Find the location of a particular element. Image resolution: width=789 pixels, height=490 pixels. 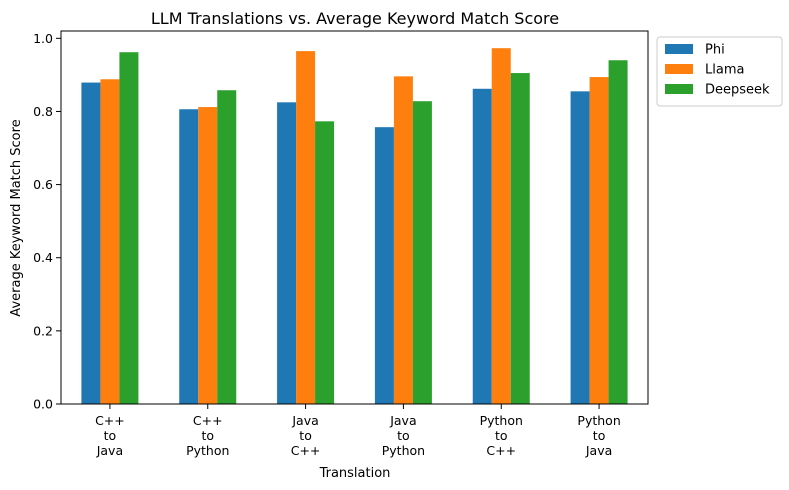

legend: Phi Llama Deepseek is located at coordinates (719, 71).